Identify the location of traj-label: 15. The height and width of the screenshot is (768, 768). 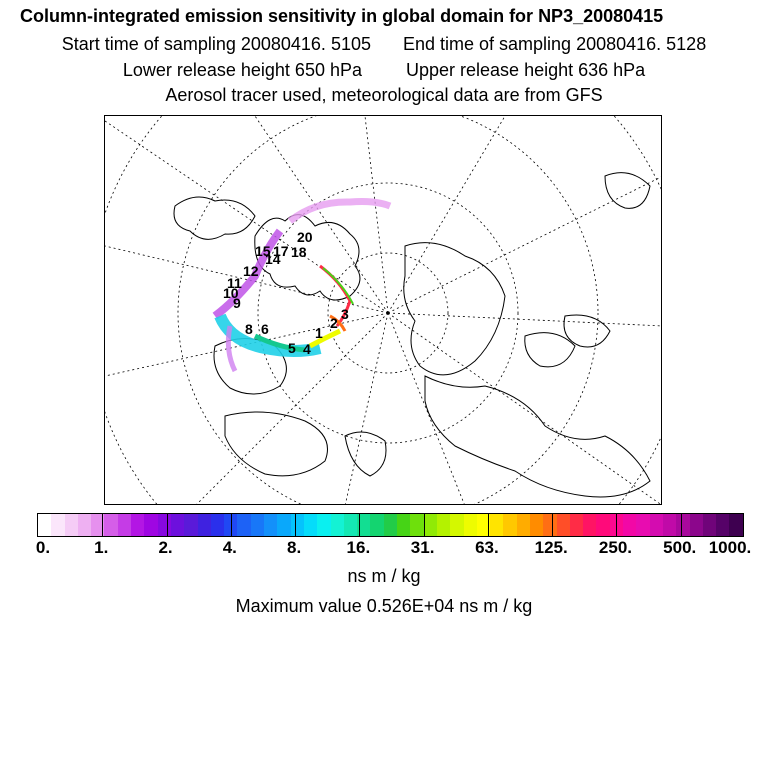
(263, 251).